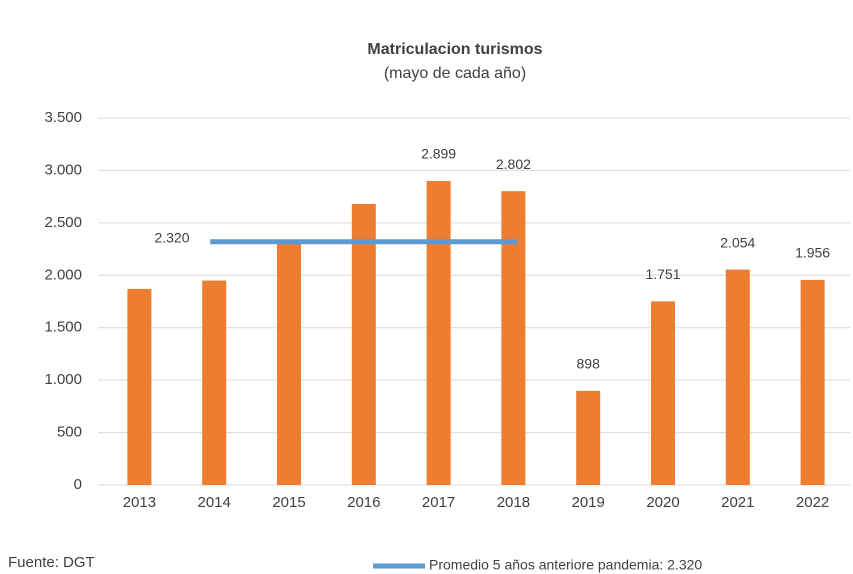 The height and width of the screenshot is (574, 853). What do you see at coordinates (438, 502) in the screenshot?
I see `x-tick-label: 2017` at bounding box center [438, 502].